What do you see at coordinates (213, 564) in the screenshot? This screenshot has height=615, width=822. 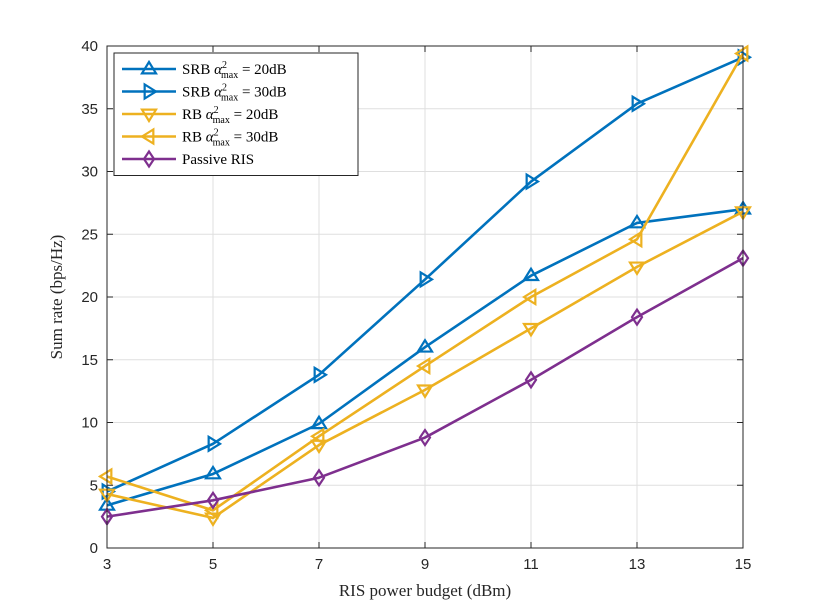 I see `x-tick-label: 5` at bounding box center [213, 564].